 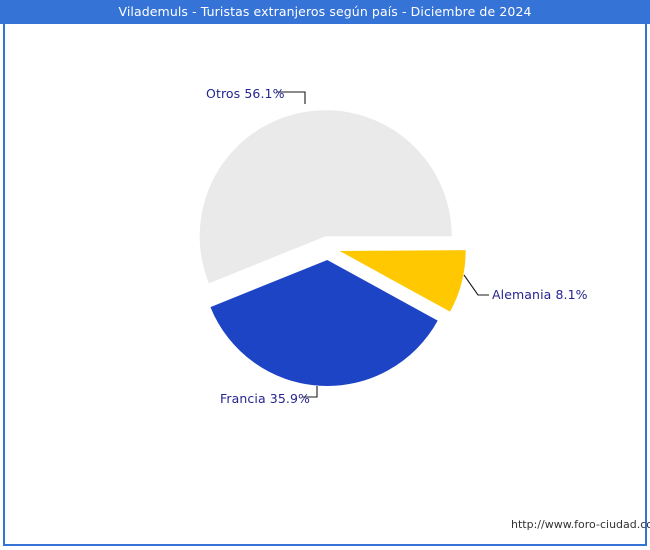 What do you see at coordinates (325, 545) in the screenshot?
I see `frame-border-bottom` at bounding box center [325, 545].